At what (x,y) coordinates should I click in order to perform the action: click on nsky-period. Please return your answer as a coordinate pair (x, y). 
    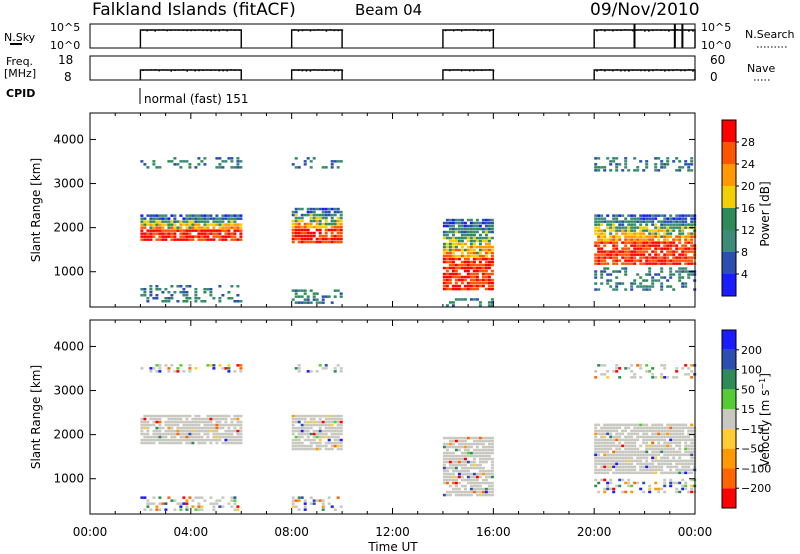
    Looking at the image, I should click on (316, 38).